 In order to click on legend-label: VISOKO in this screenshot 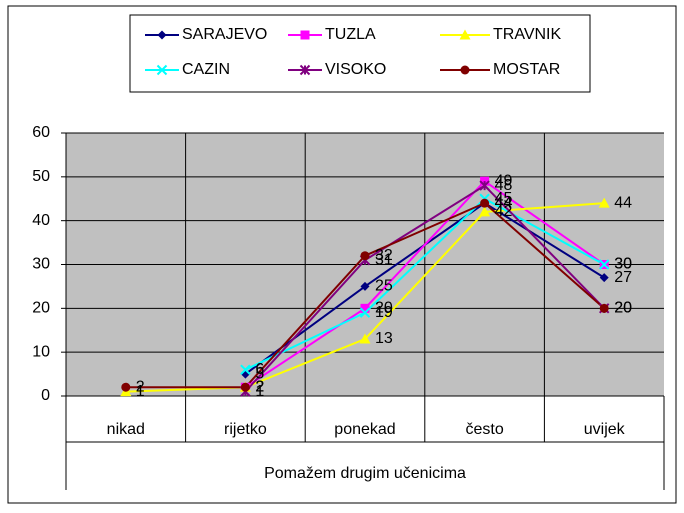, I will do `click(355, 69)`.